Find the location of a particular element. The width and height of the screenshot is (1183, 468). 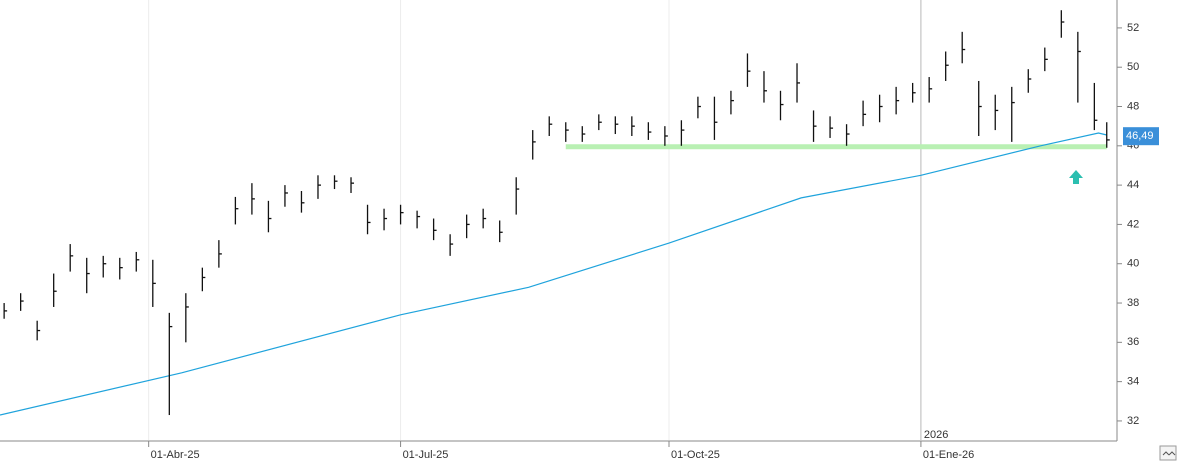

y-tick-label: 36 is located at coordinates (1133, 342).